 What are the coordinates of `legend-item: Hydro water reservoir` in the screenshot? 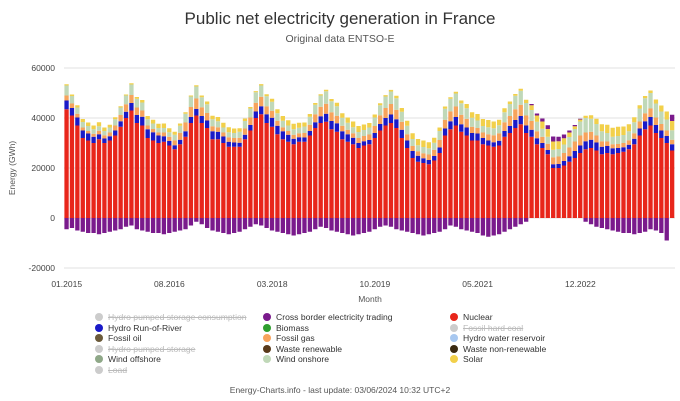 It's located at (497, 338).